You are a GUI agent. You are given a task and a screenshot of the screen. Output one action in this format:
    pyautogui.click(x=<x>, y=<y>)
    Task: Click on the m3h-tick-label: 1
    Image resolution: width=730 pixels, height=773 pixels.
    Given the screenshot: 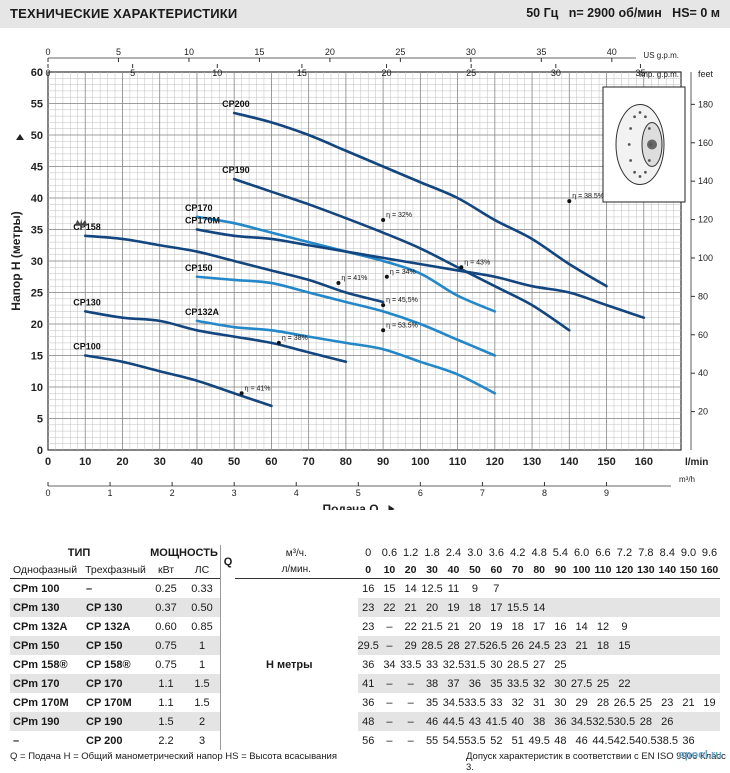 What is the action you would take?
    pyautogui.click(x=110, y=493)
    